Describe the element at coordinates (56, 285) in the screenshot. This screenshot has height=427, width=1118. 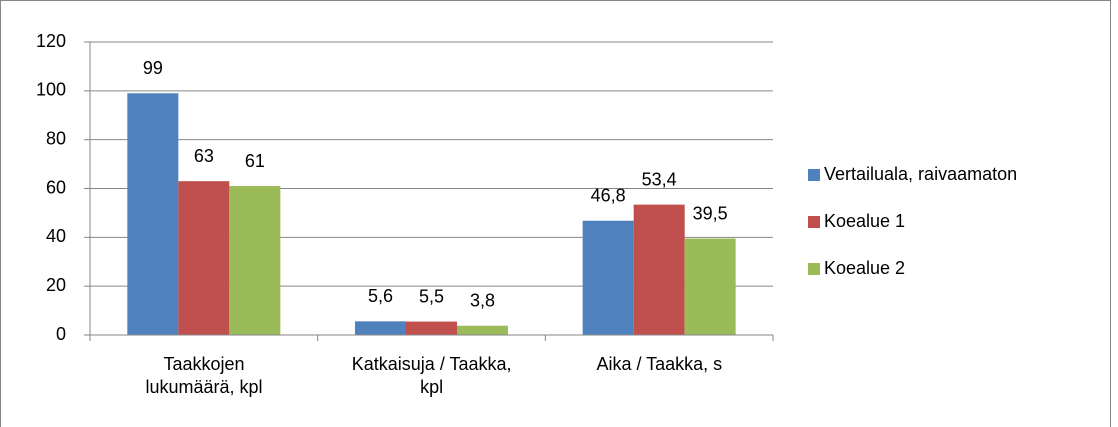
I see `y-tick-label: 20` at that location.